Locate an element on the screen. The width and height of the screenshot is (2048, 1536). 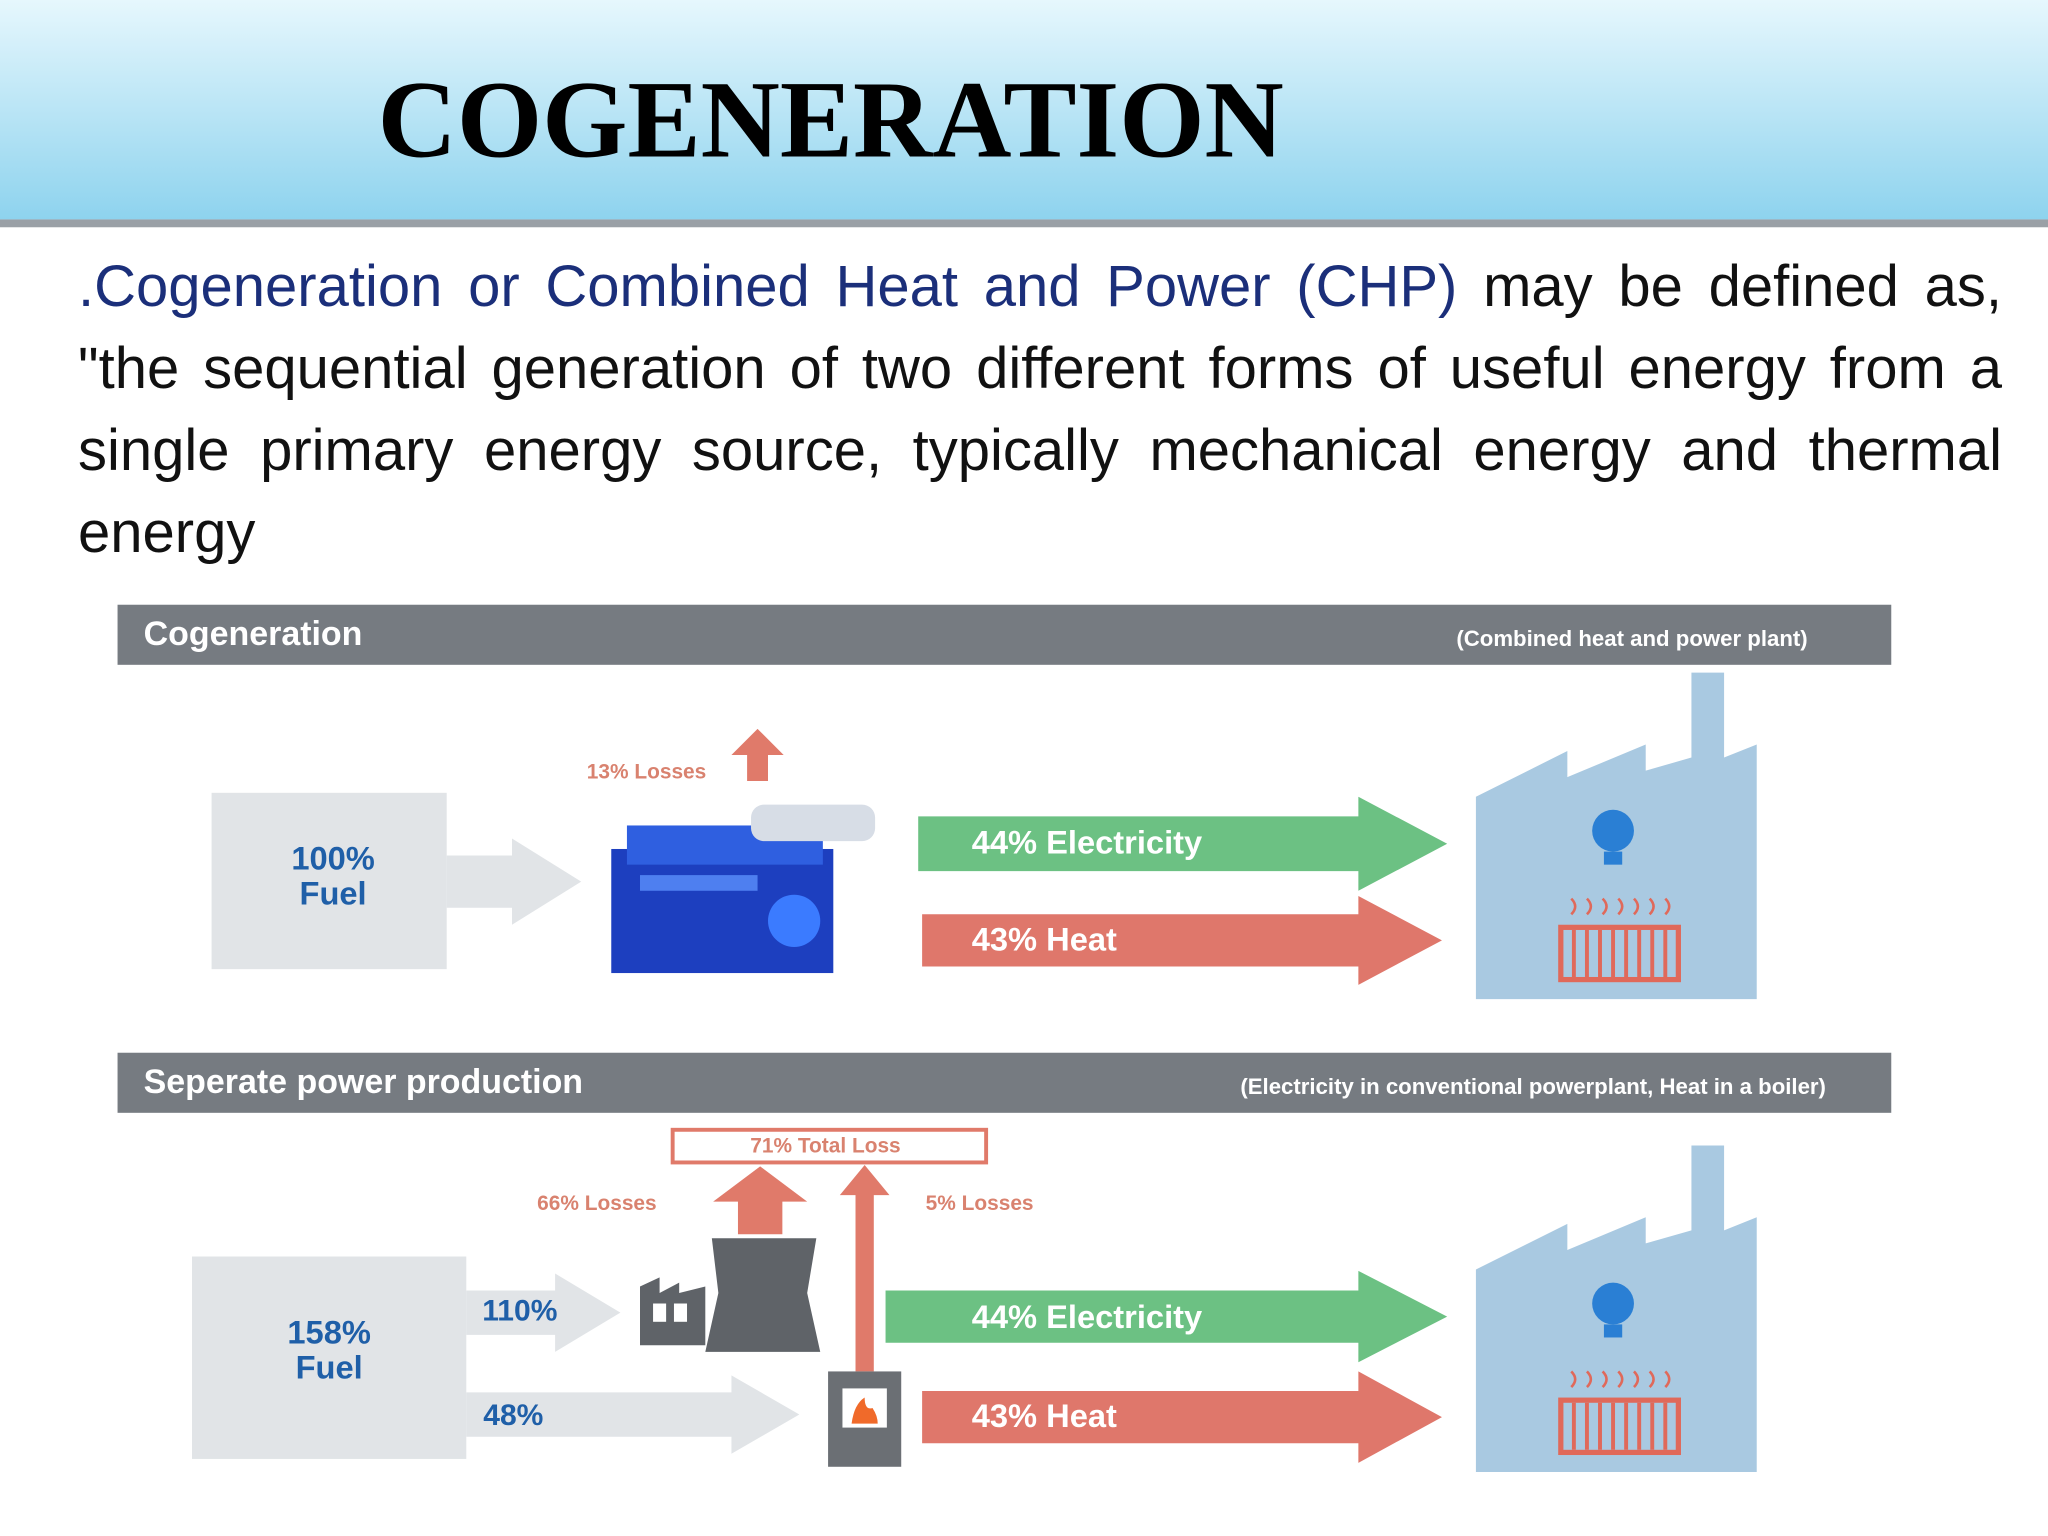
total-loss-box is located at coordinates (829, 1146).